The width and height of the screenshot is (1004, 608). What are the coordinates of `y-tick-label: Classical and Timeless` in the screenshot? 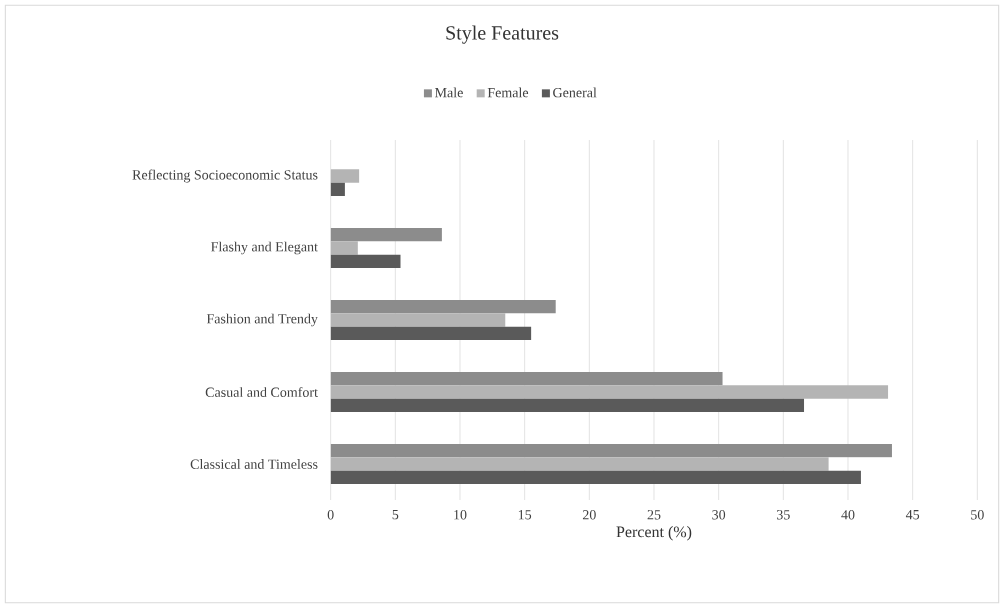 It's located at (254, 464).